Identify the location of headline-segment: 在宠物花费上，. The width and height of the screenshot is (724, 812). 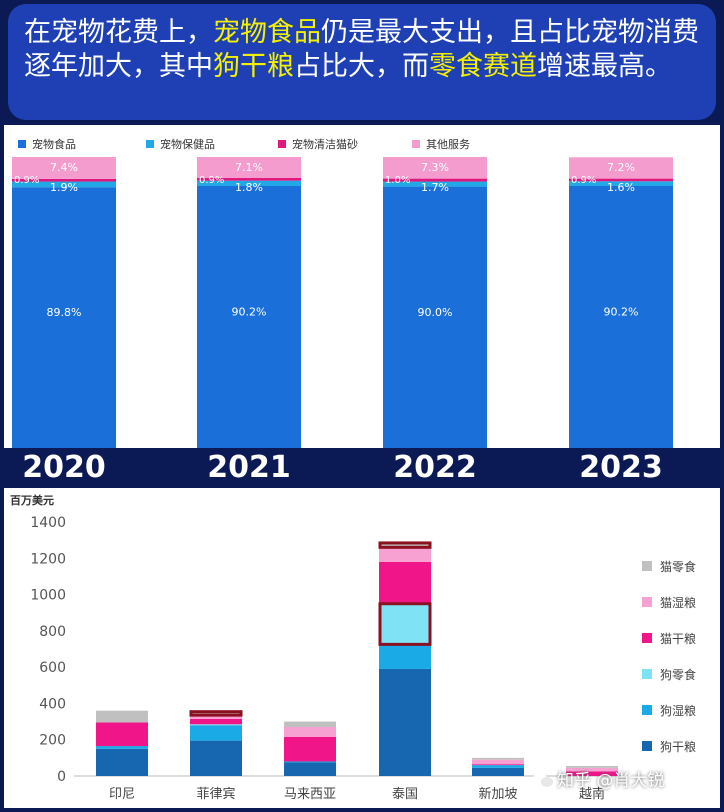
(118, 32).